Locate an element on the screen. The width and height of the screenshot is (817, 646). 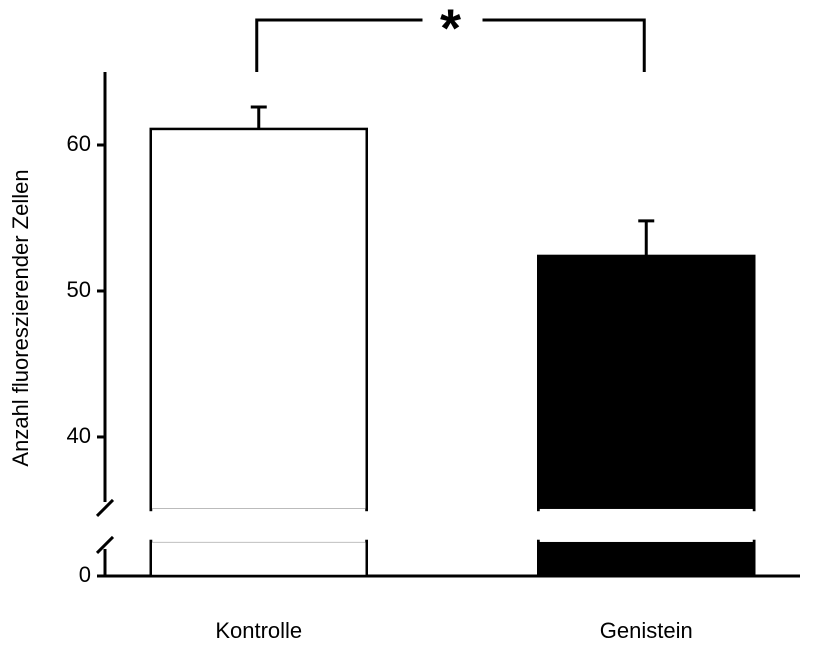
x-tick-label: Genistein is located at coordinates (646, 630).